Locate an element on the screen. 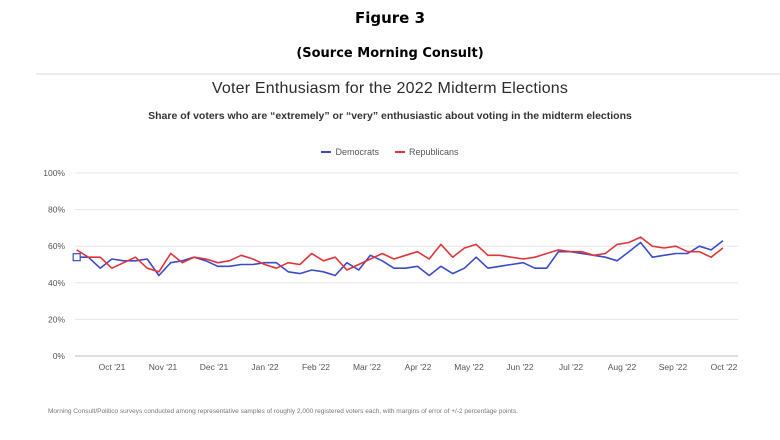 Image resolution: width=780 pixels, height=440 pixels. legend-item-republicans: Republicans is located at coordinates (426, 152).